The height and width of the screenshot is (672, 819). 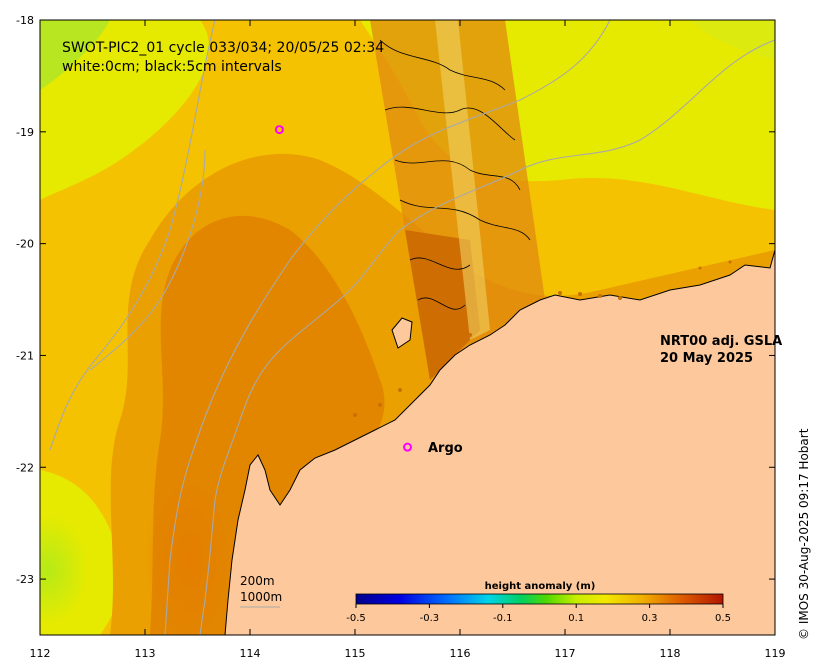 What do you see at coordinates (25, 20) in the screenshot?
I see `y-tick-label--18: -18` at bounding box center [25, 20].